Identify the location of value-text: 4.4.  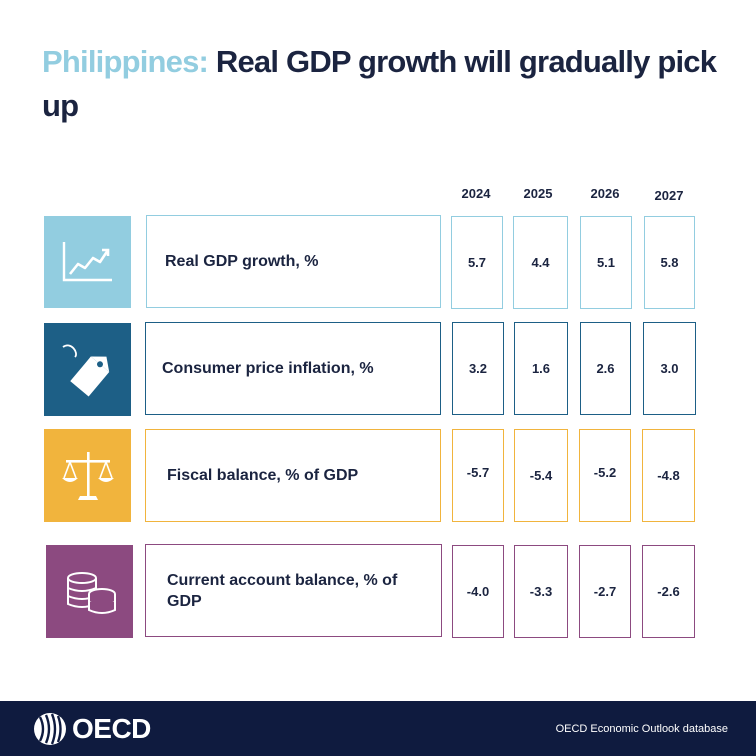
(540, 262).